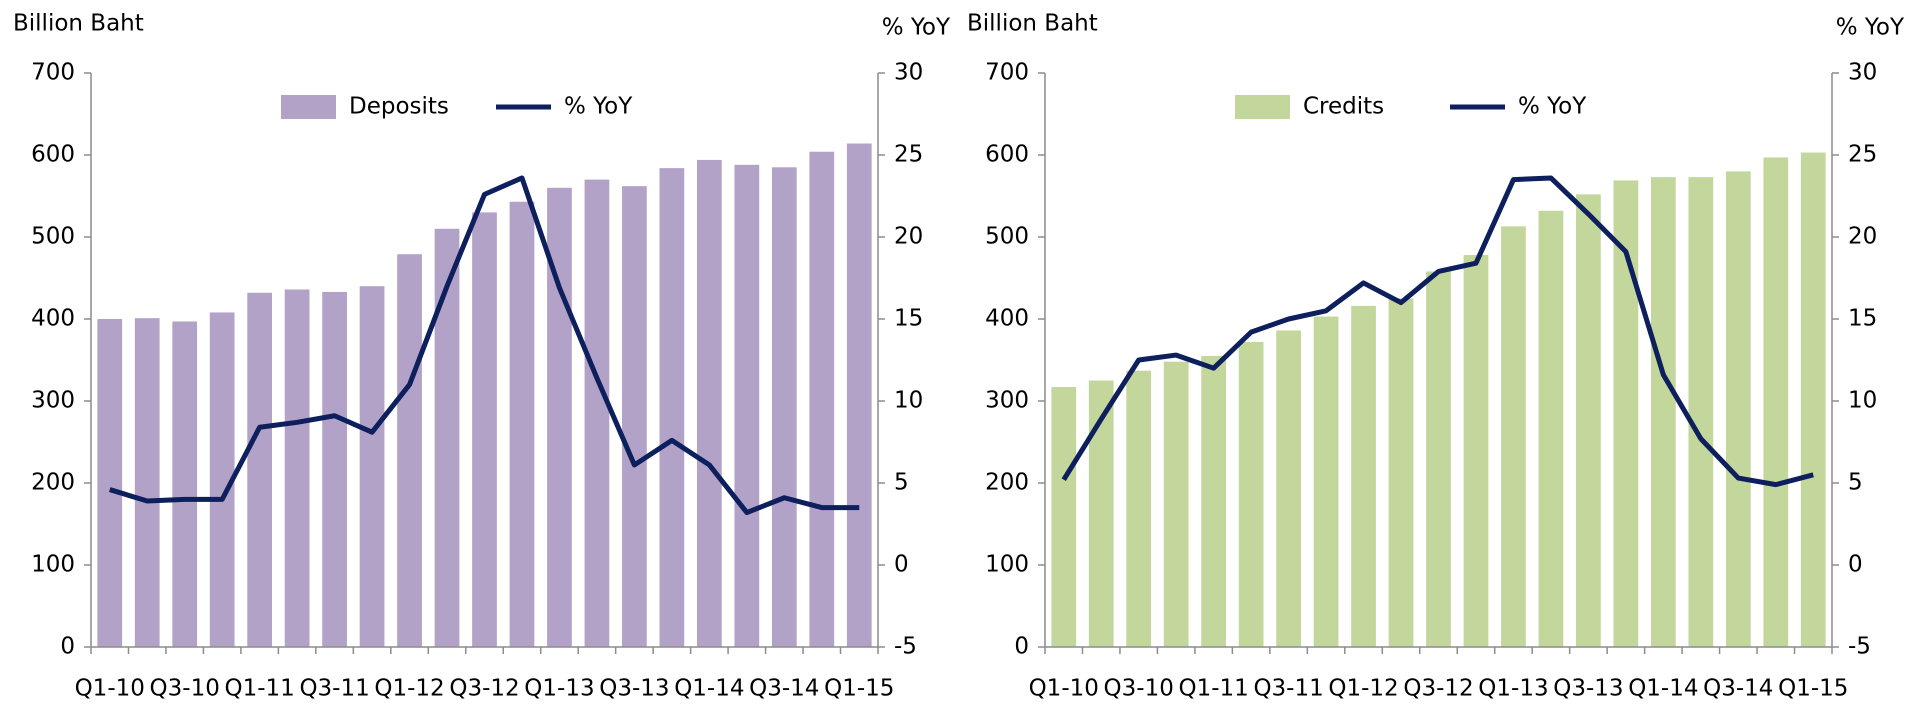  I want to click on legend-label: Credits, so click(1343, 107).